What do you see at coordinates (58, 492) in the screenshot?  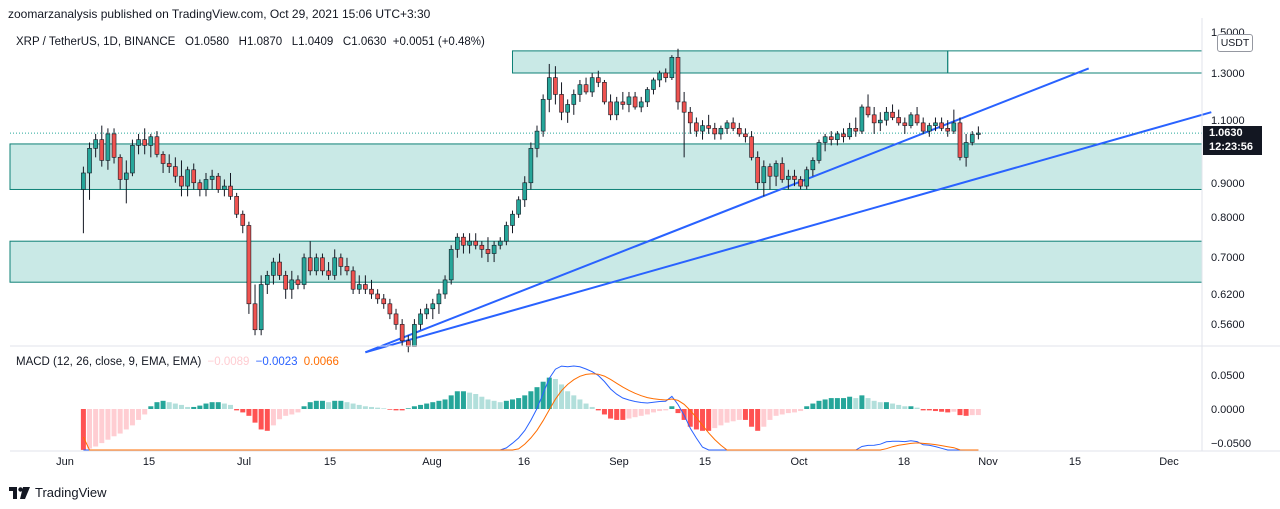 I see `tradingview-brand: TradingView` at bounding box center [58, 492].